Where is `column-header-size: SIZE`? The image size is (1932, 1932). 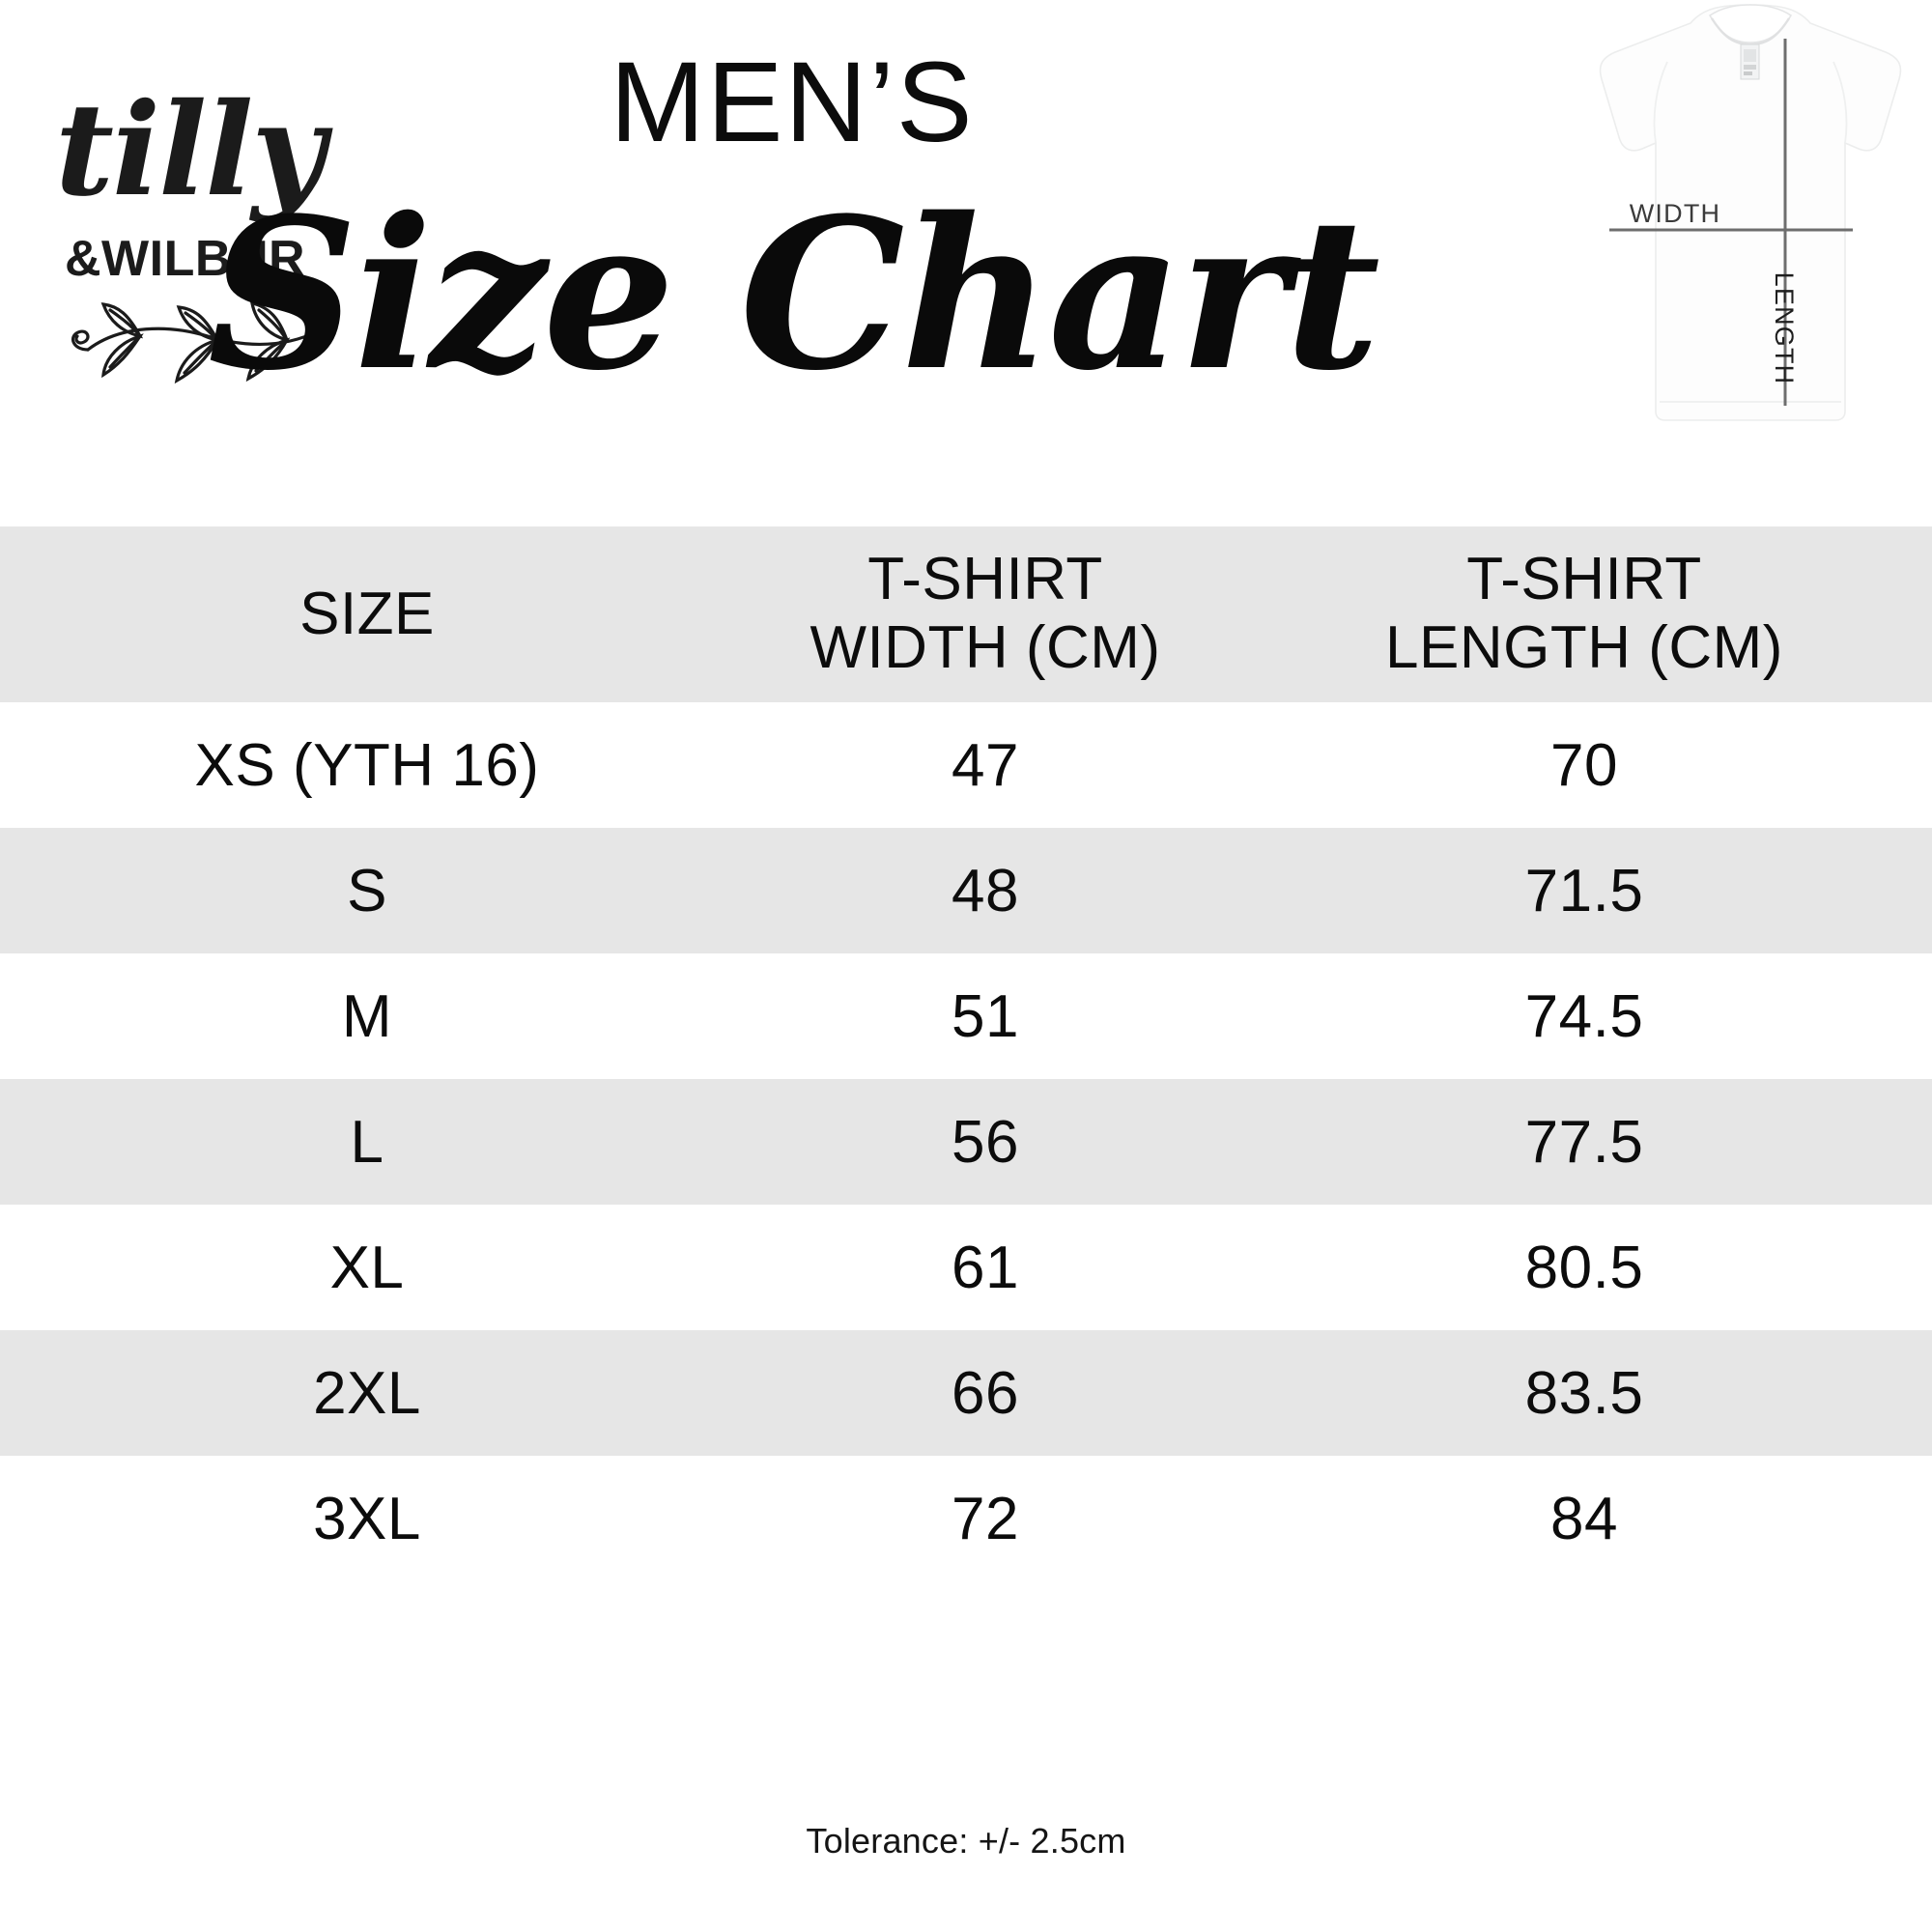 column-header-size: SIZE is located at coordinates (367, 614).